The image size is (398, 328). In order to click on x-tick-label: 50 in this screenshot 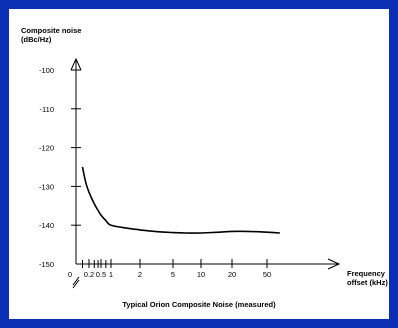, I will do `click(267, 274)`.